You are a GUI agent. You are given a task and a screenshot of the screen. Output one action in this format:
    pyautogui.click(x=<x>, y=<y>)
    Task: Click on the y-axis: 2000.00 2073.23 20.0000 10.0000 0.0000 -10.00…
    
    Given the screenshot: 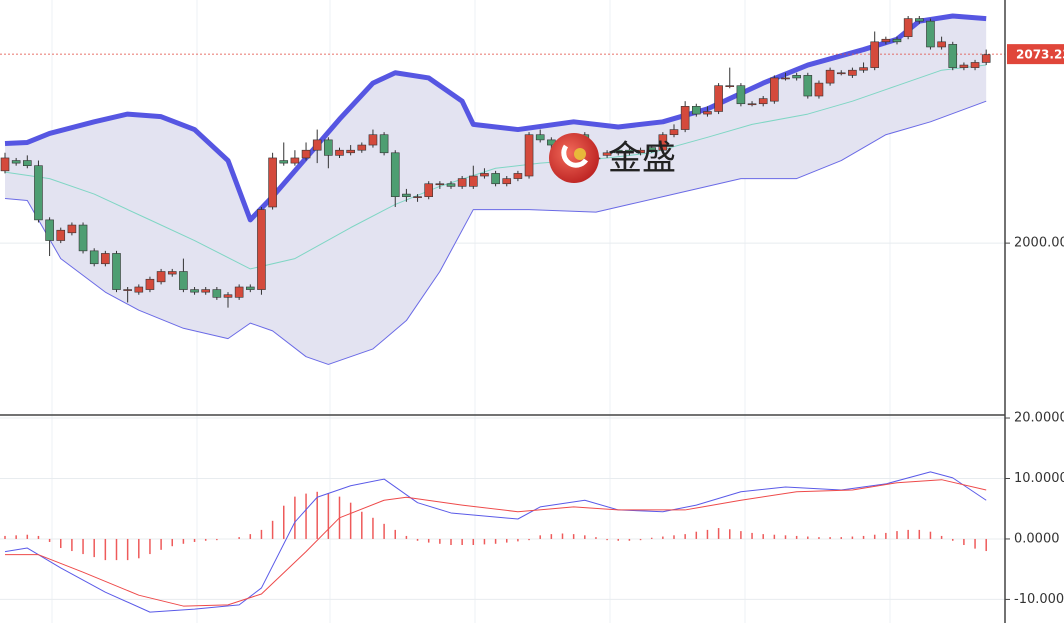 What is the action you would take?
    pyautogui.click(x=1034, y=325)
    